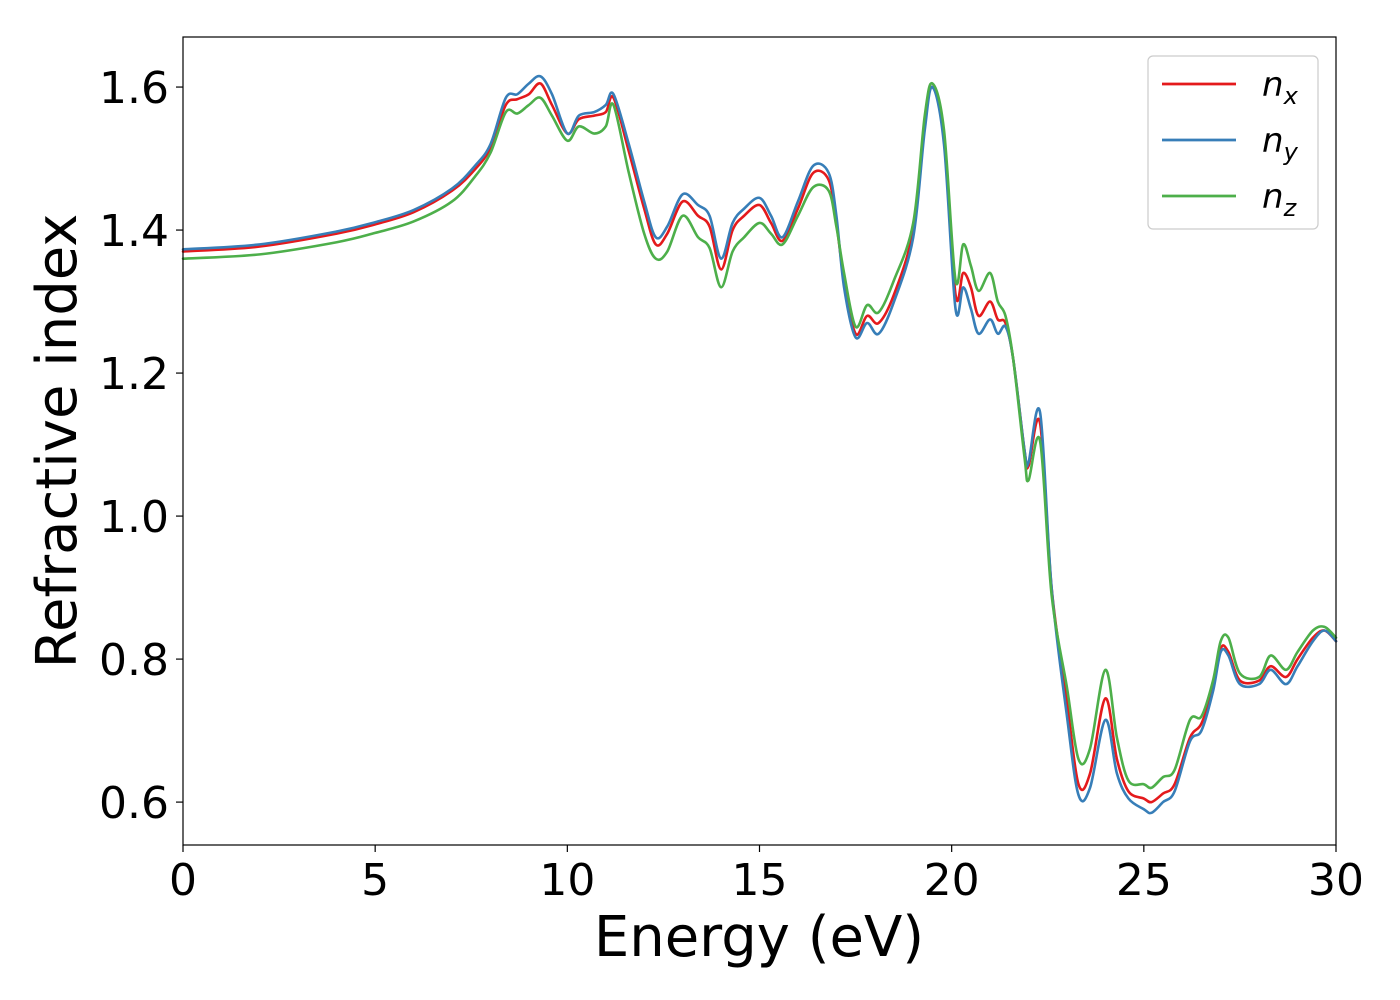  I want to click on x-tick-label: 10, so click(567, 880).